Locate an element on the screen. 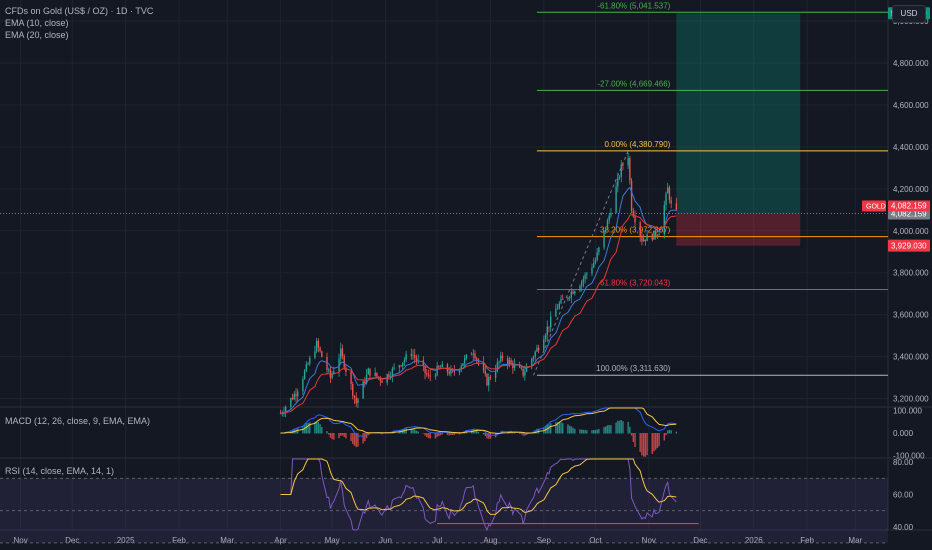 Image resolution: width=932 pixels, height=550 pixels. position-stop-zone is located at coordinates (738, 229).